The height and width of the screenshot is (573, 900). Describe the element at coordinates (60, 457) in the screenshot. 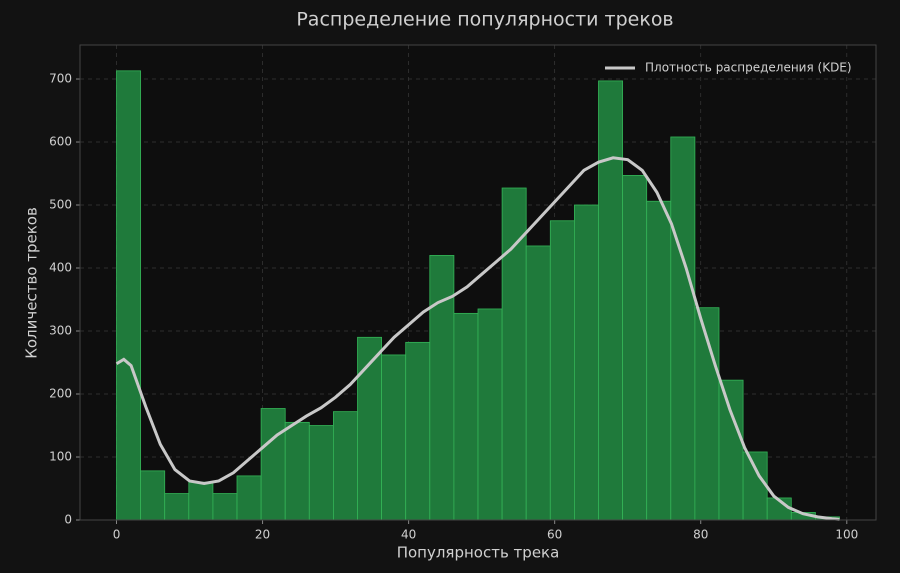

I see `y-tick-label: 100` at that location.